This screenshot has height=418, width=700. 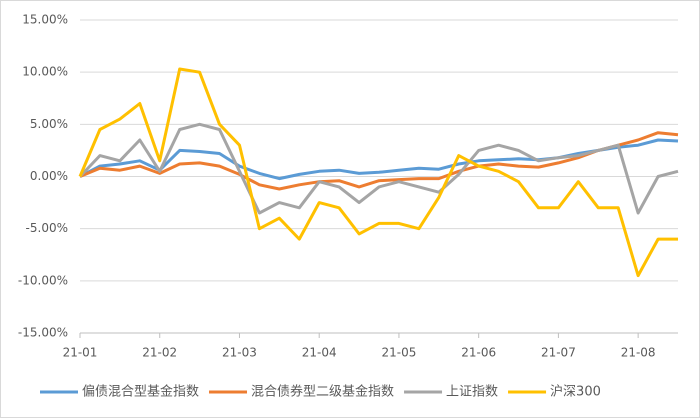 What do you see at coordinates (43, 280) in the screenshot?
I see `y-tick-label: -10.00%` at bounding box center [43, 280].